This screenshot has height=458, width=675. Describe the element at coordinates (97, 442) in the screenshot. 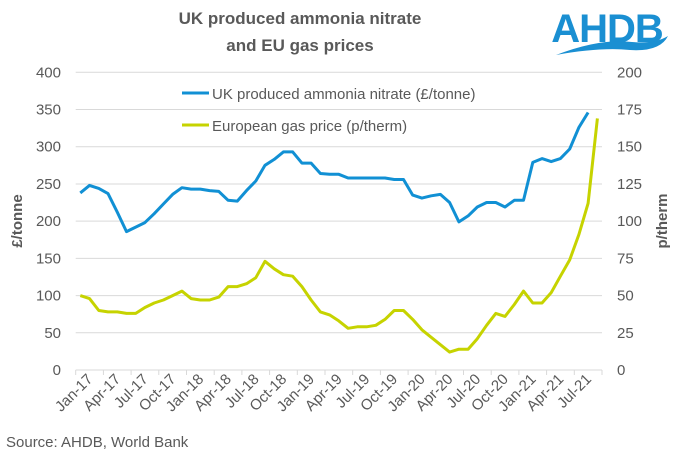

I see `source-note: Source: AHDB, World Bank` at that location.